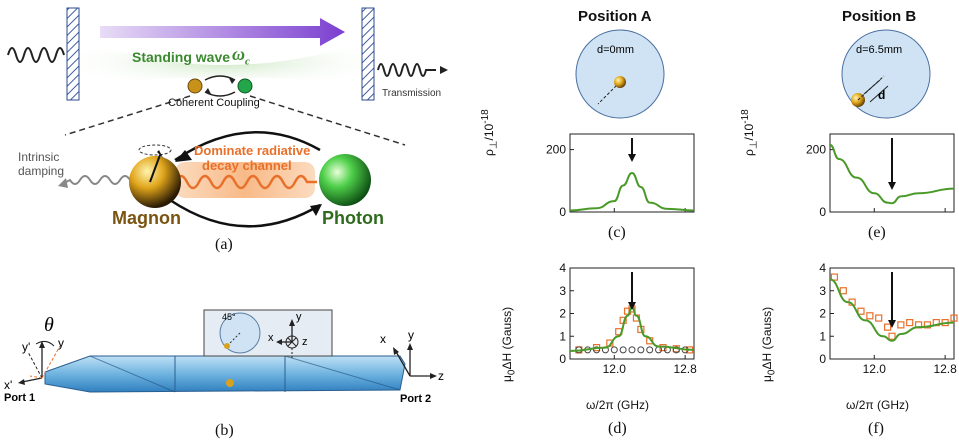 This screenshot has height=443, width=959. What do you see at coordinates (225, 374) in the screenshot?
I see `waveguide-tube` at bounding box center [225, 374].